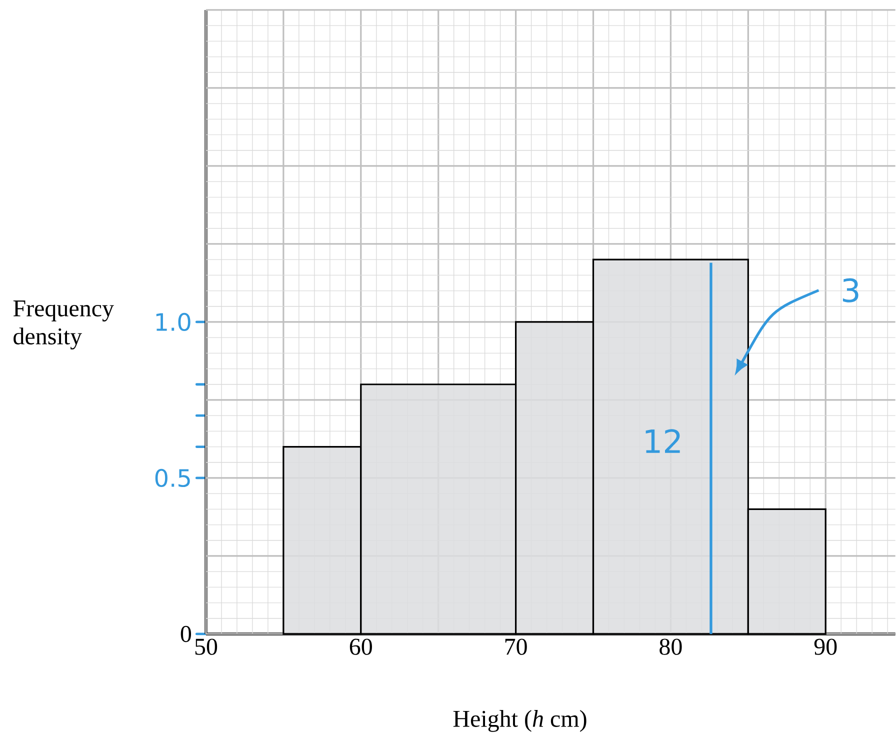 The image size is (896, 737). Describe the element at coordinates (663, 441) in the screenshot. I see `annotation: 12` at that location.